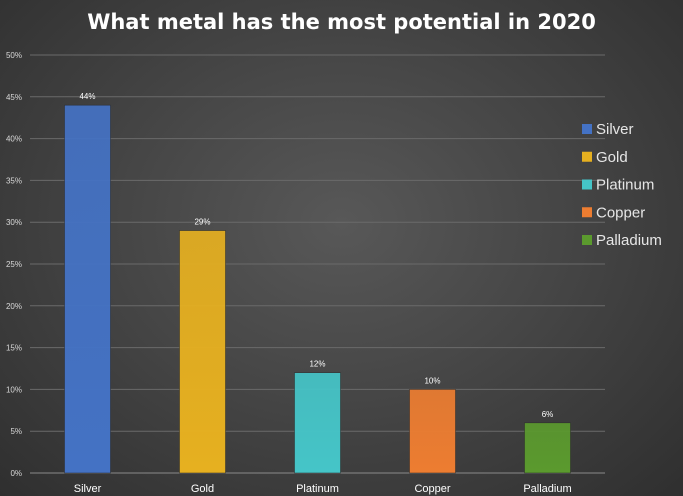  What do you see at coordinates (548, 414) in the screenshot?
I see `data-label: 6%` at bounding box center [548, 414].